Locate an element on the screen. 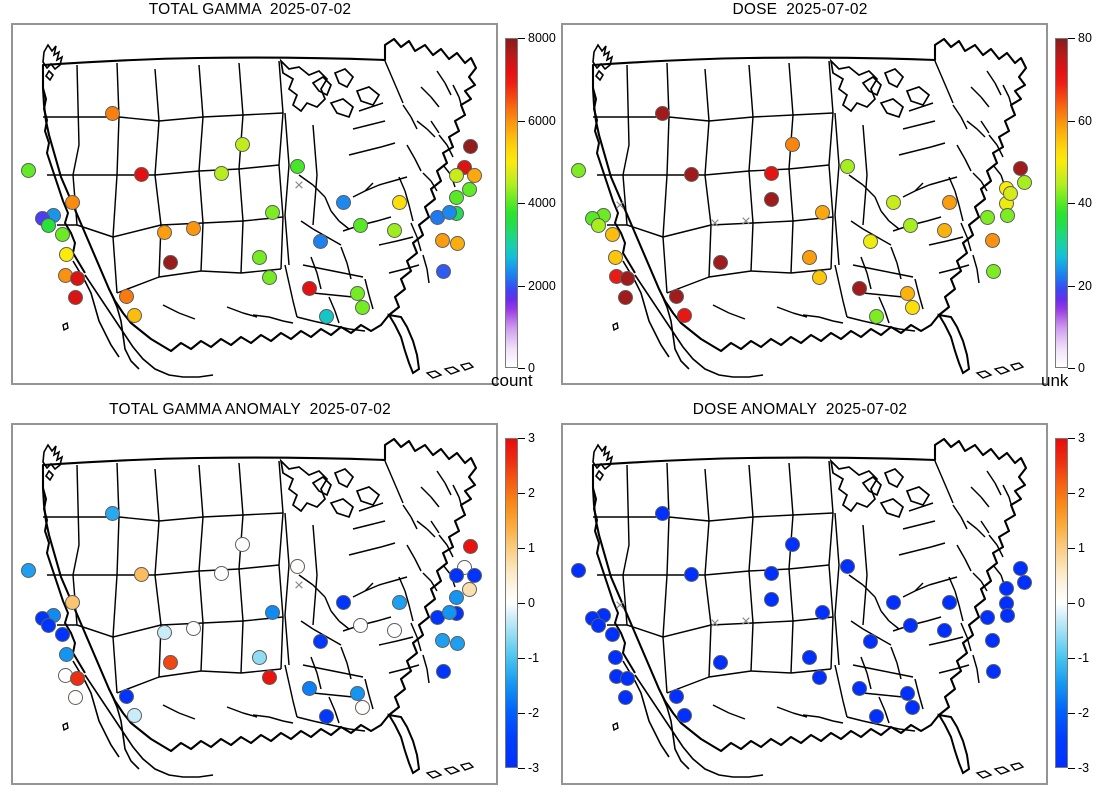 The height and width of the screenshot is (800, 1100). colorbar-tick-label: -3 is located at coordinates (1084, 768).